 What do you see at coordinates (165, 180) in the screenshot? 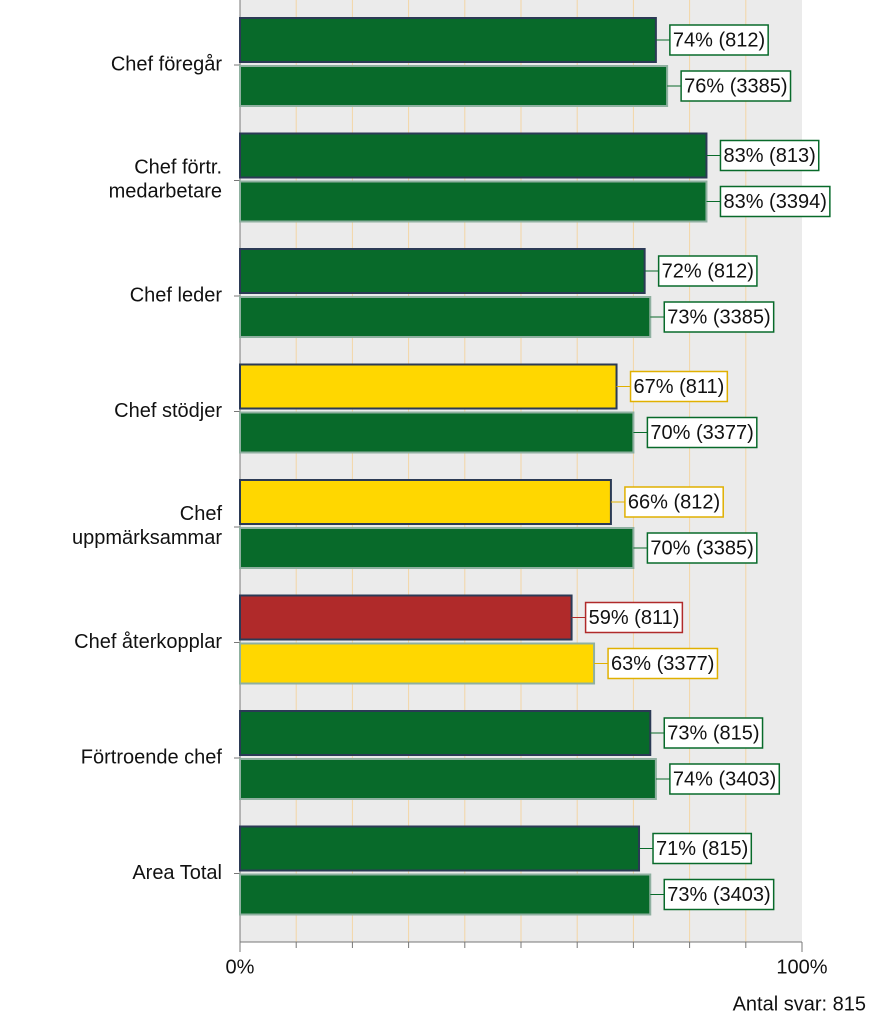
I see `y-tick-label: Chef förtr. medarbetare` at bounding box center [165, 180].